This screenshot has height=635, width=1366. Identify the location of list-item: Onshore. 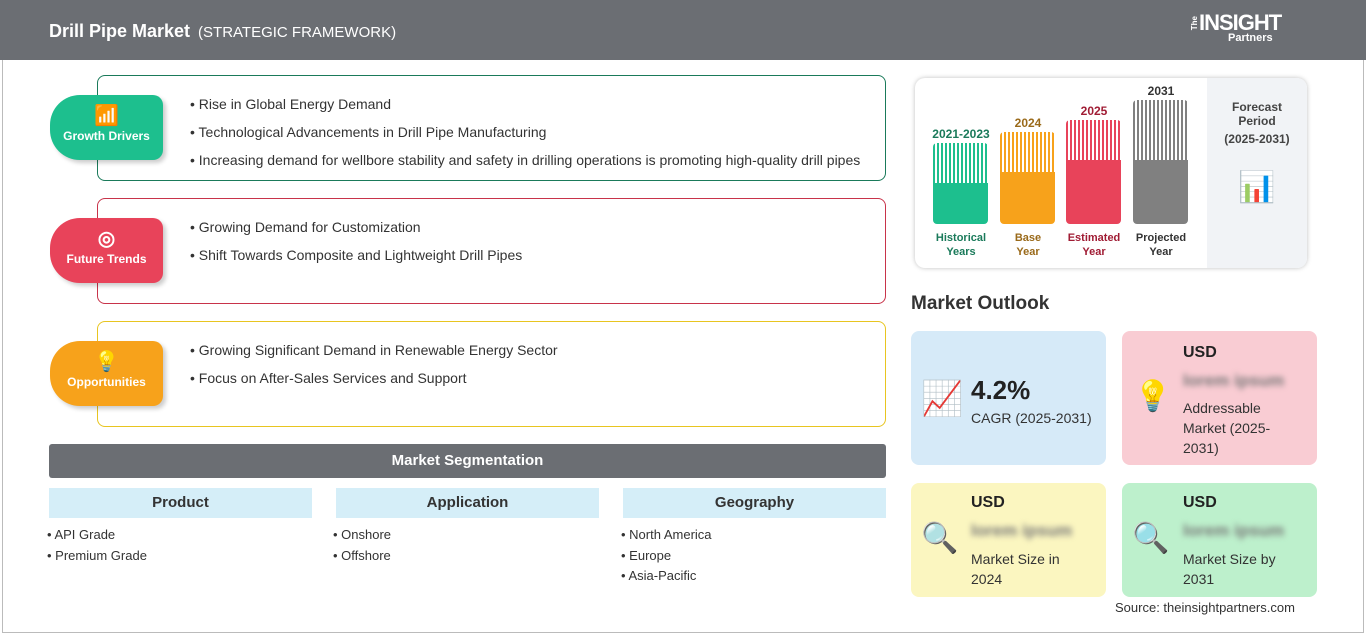
(362, 535).